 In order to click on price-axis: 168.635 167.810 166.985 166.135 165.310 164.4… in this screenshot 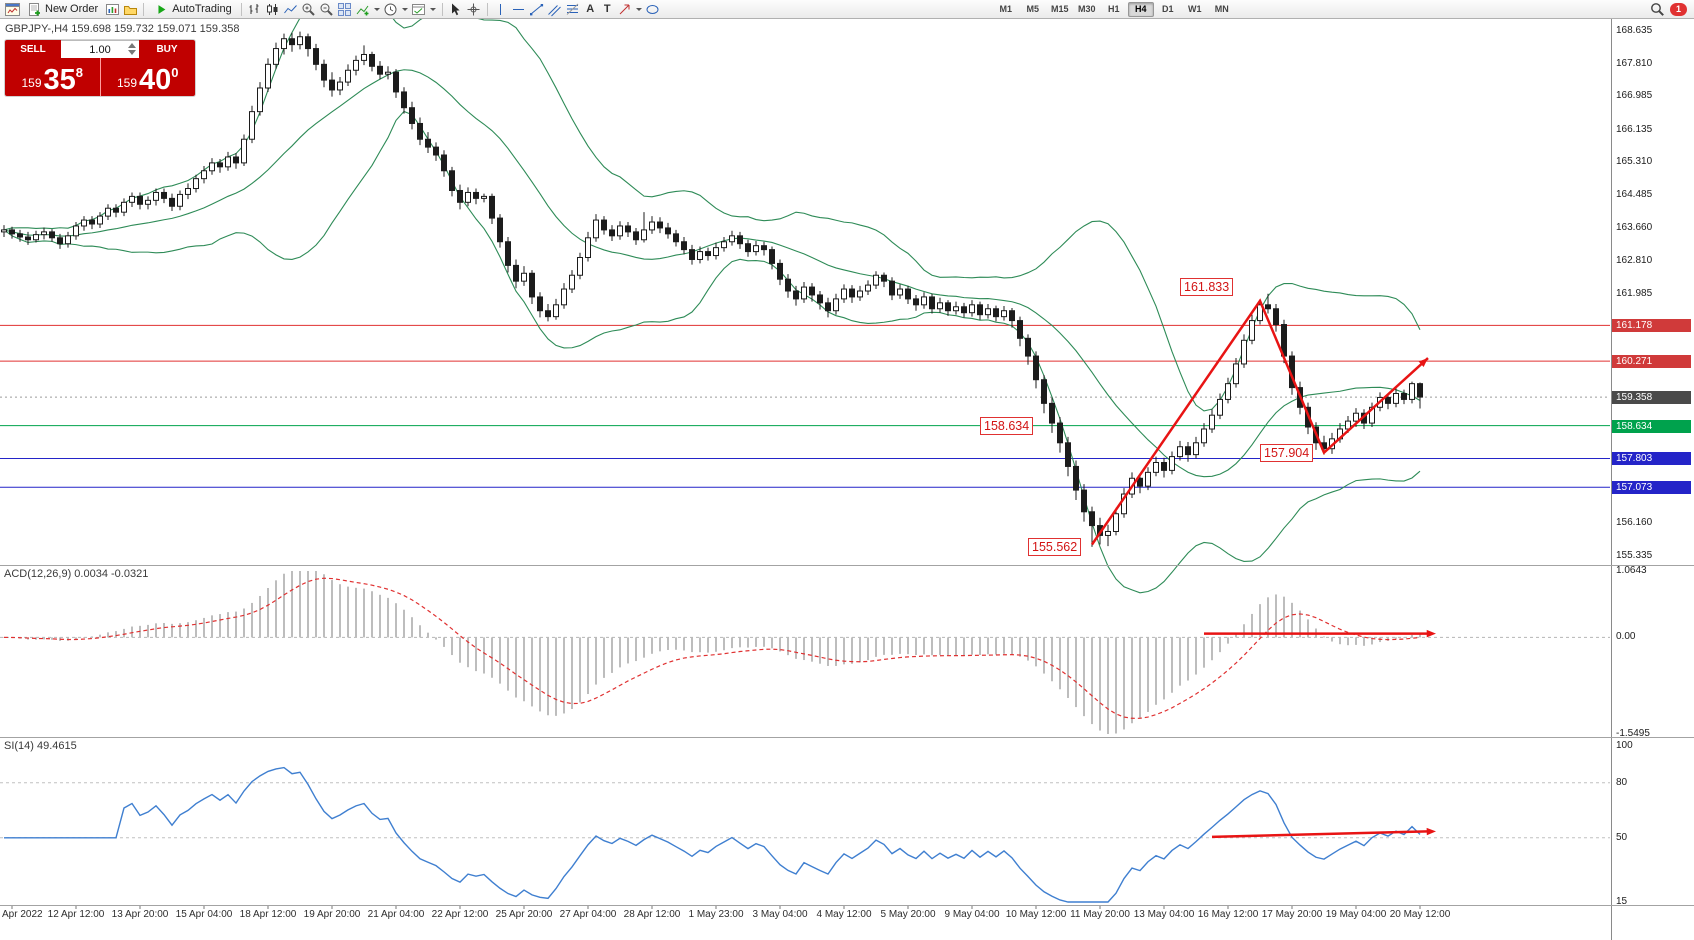, I will do `click(1652, 479)`.